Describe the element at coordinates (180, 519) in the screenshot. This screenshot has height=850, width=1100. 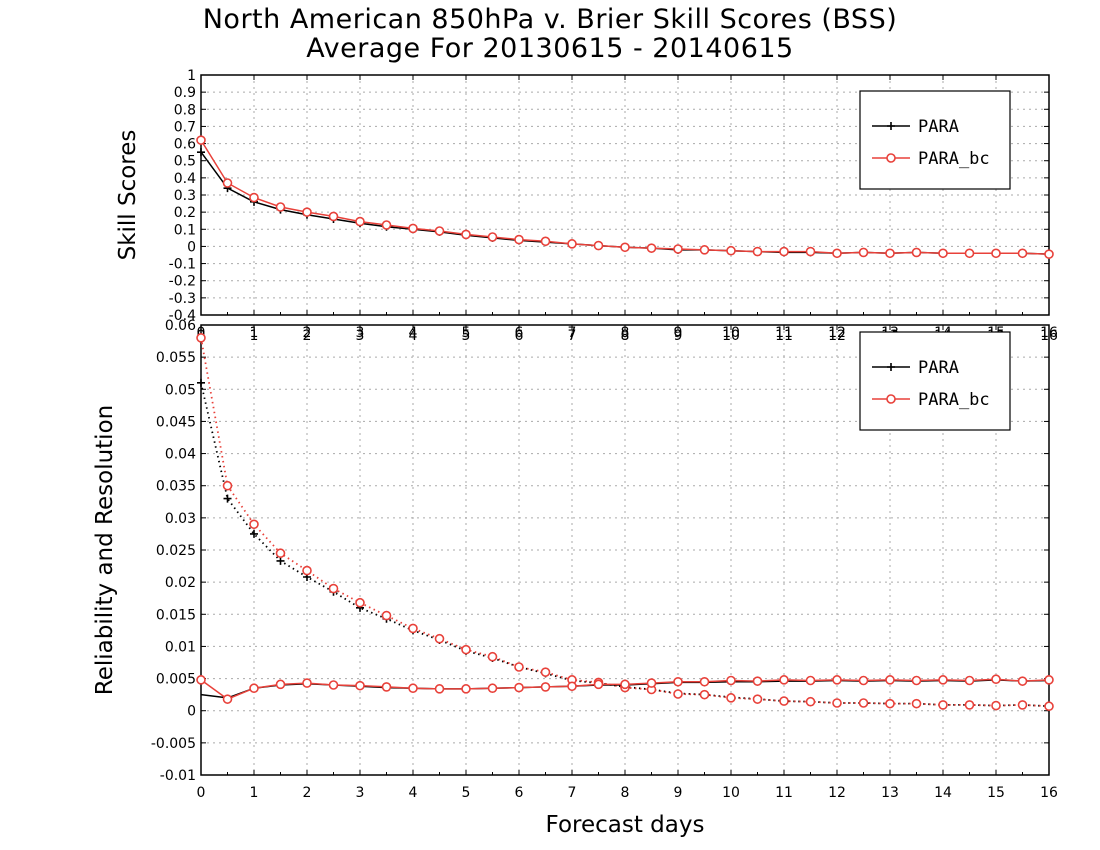
I see `y-tick-label: 0.03` at that location.